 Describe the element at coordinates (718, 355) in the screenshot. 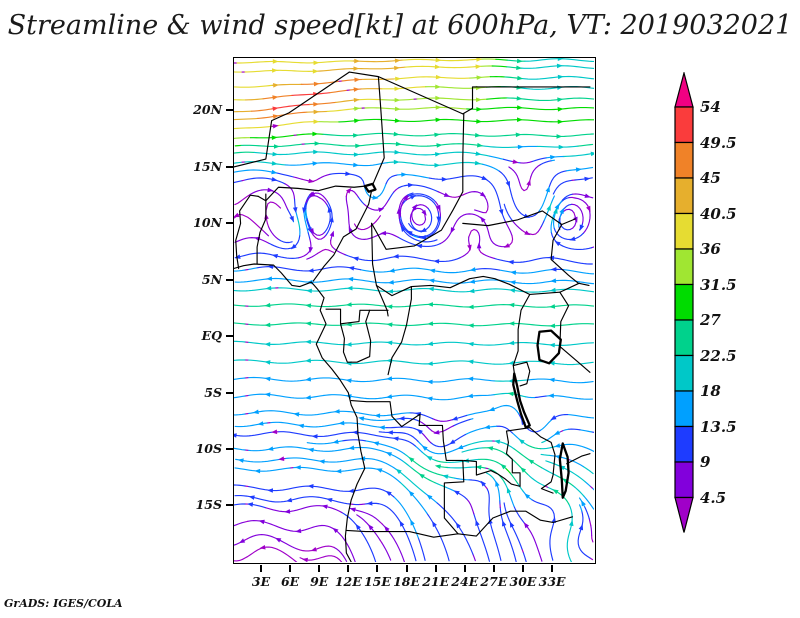

I see `colorbar-label: 22.5` at that location.